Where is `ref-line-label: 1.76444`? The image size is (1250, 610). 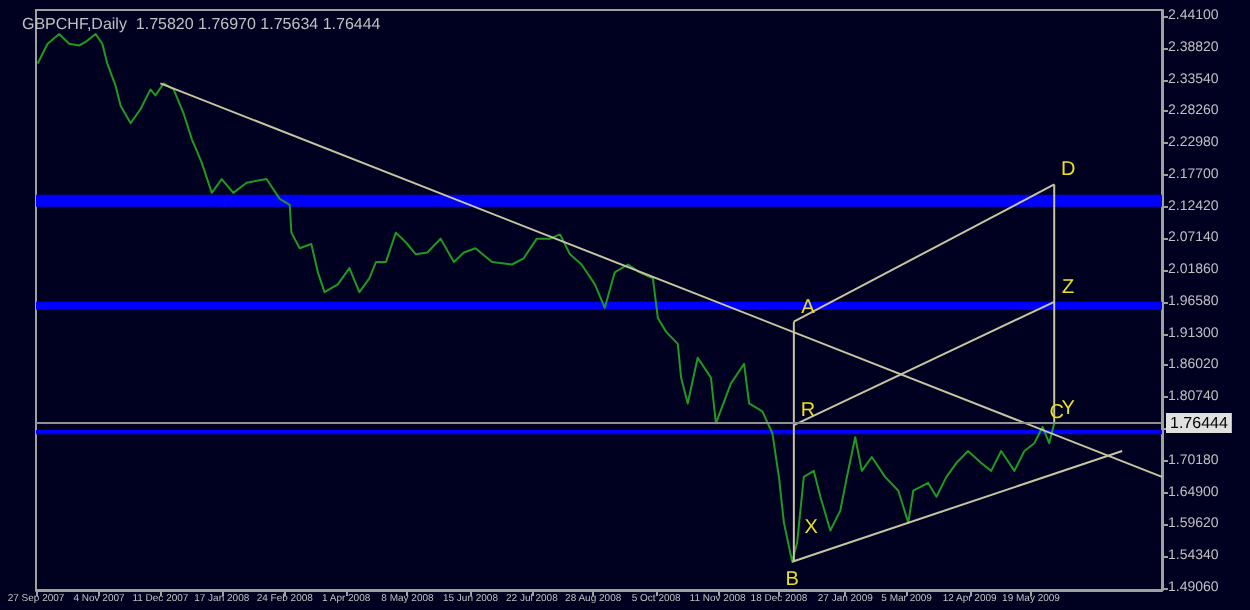
ref-line-label: 1.76444 is located at coordinates (1199, 423).